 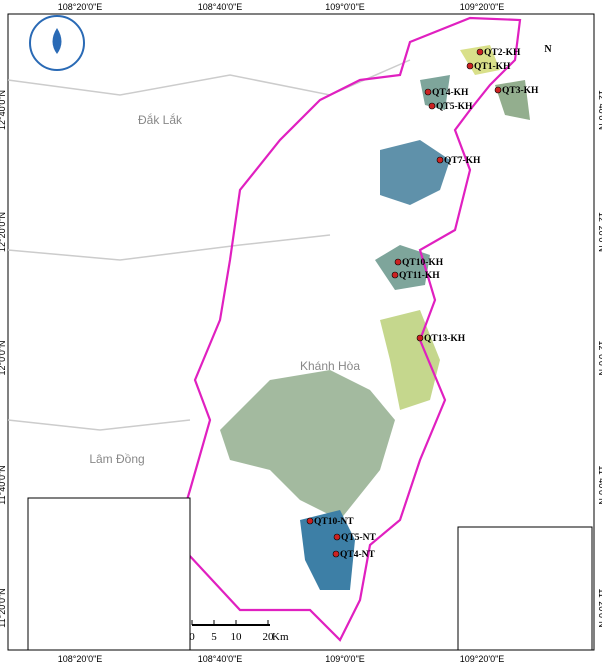 I want to click on place-name: Khánh Hòa, so click(x=330, y=366).